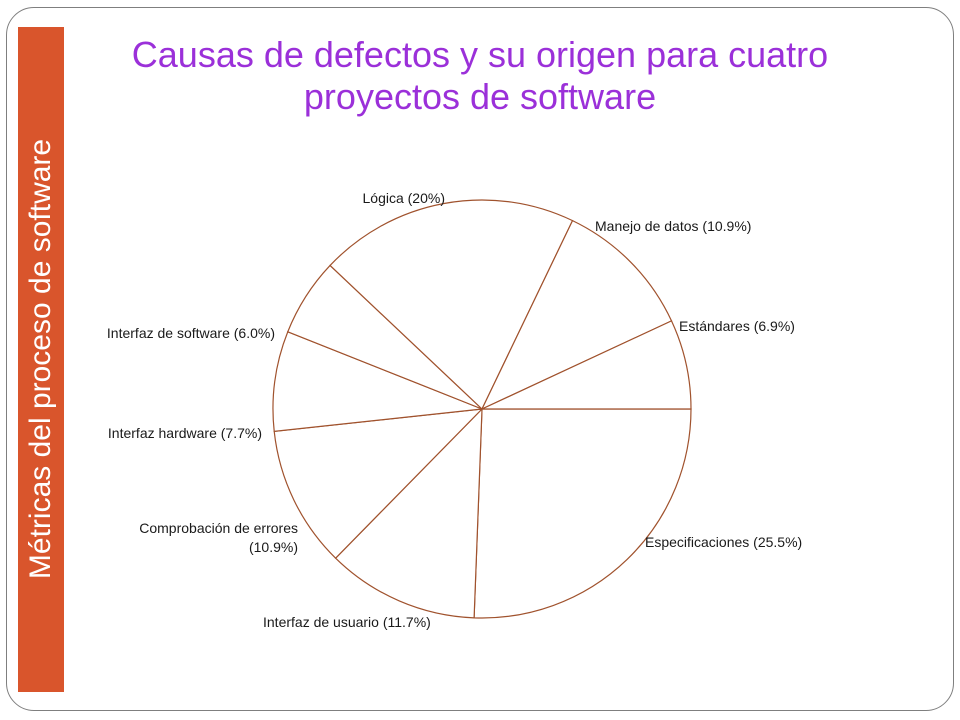  Describe the element at coordinates (723, 542) in the screenshot. I see `slice-label: Especificaciones (25.5%)` at that location.